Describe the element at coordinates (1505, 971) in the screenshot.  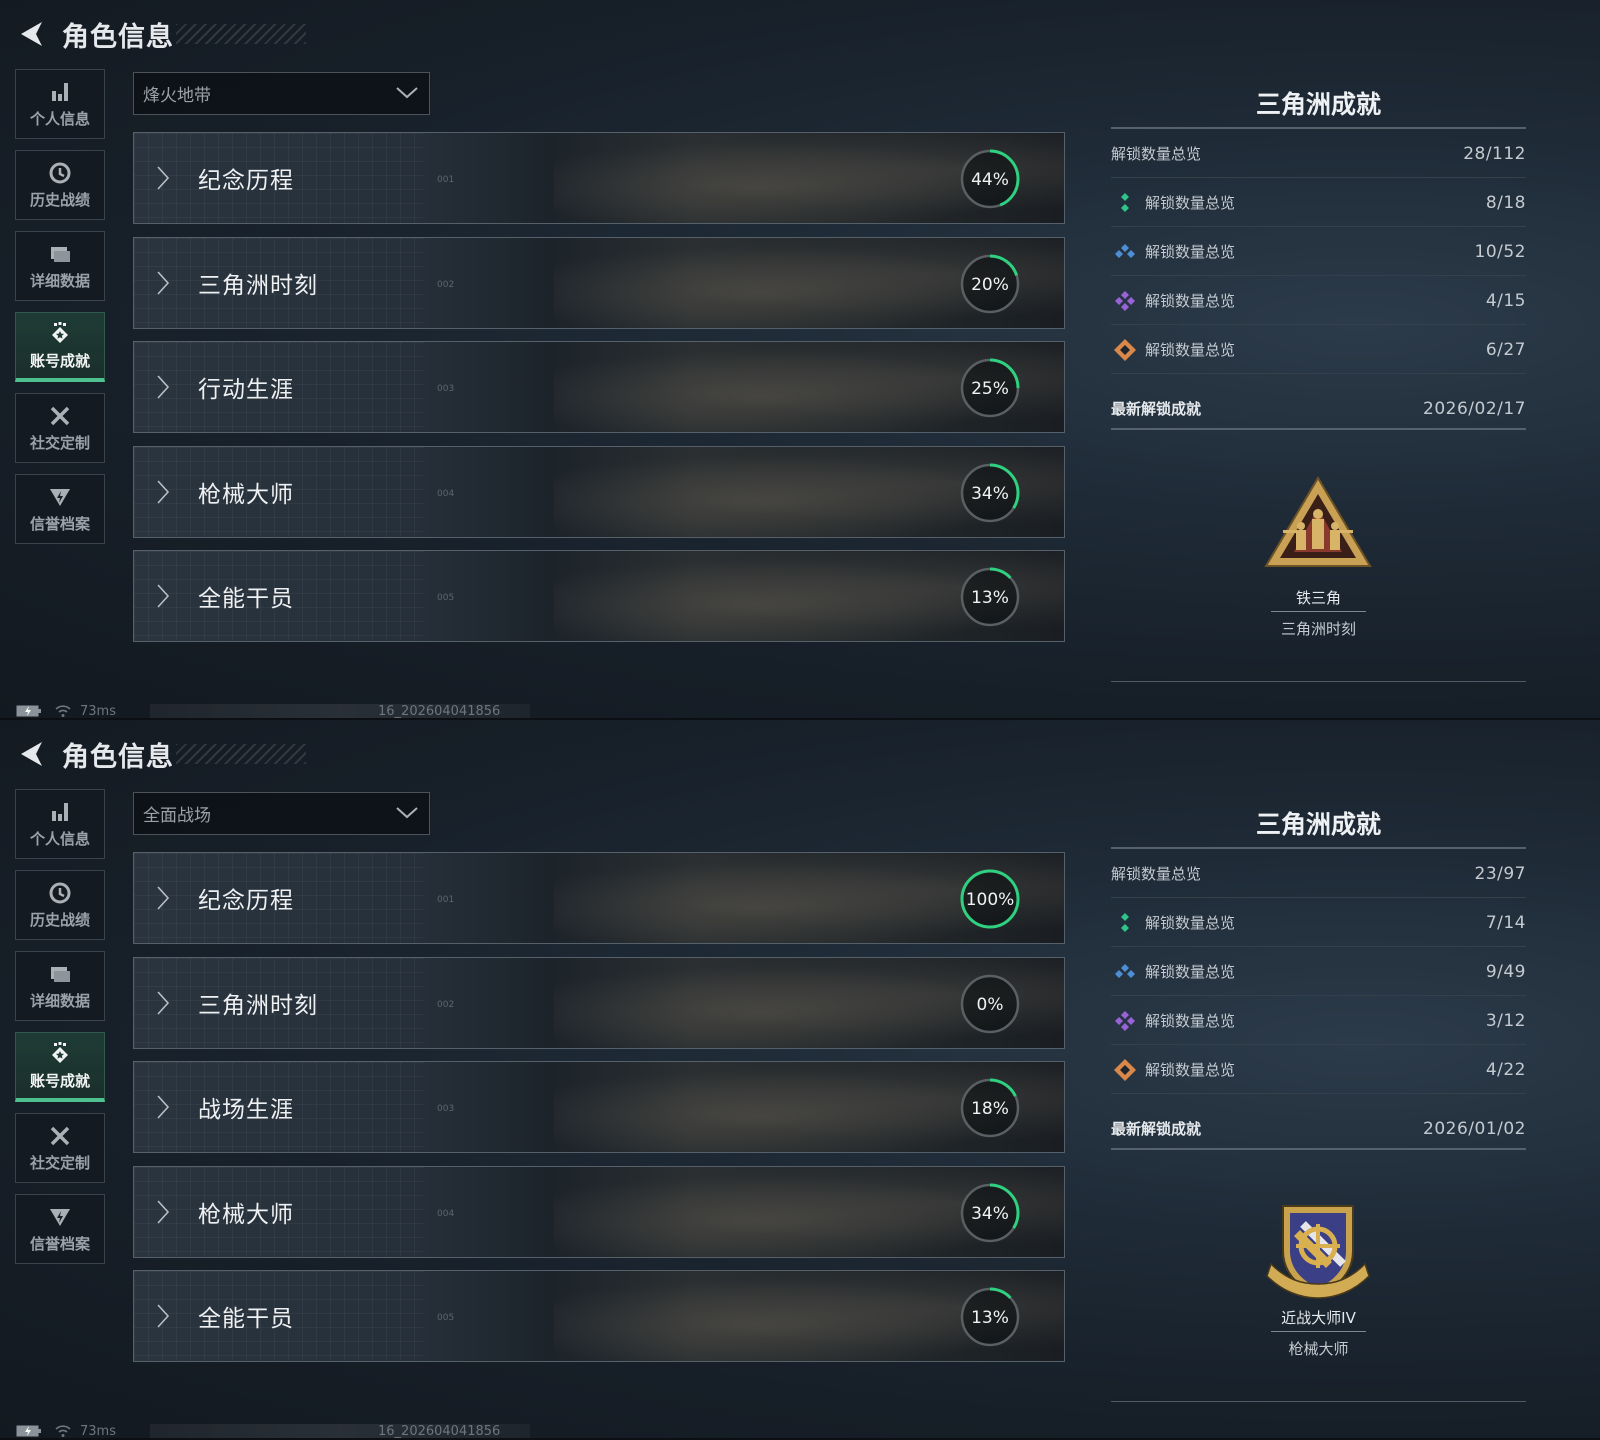
I see `tier-value: 9/49` at that location.